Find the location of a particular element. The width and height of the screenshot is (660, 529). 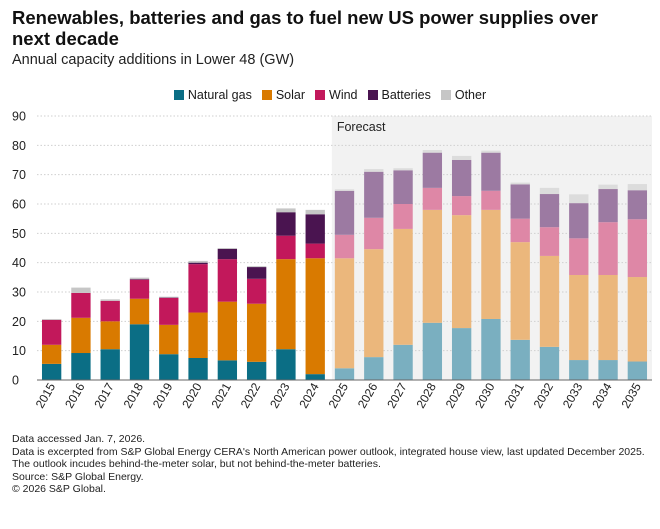

x-tick-label: 2032 is located at coordinates (544, 395).